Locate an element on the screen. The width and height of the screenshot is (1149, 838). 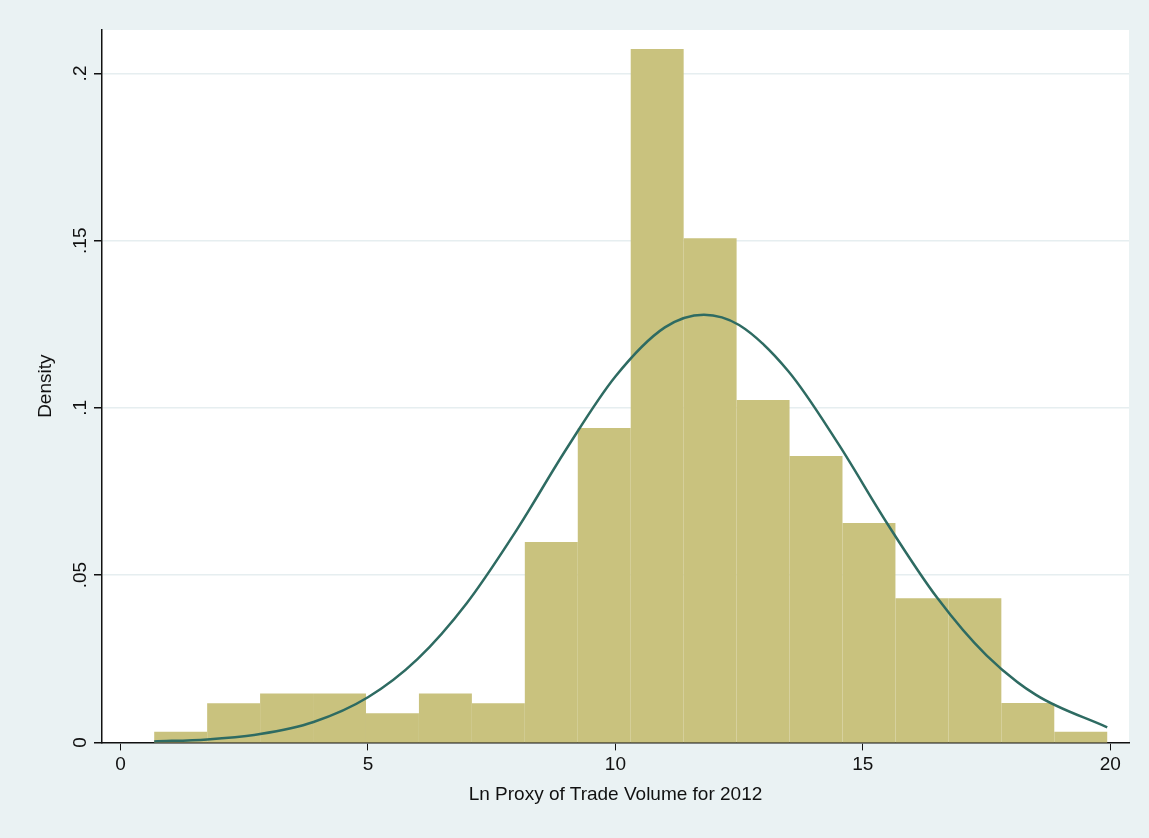
y-tick-label: .1 is located at coordinates (79, 408).